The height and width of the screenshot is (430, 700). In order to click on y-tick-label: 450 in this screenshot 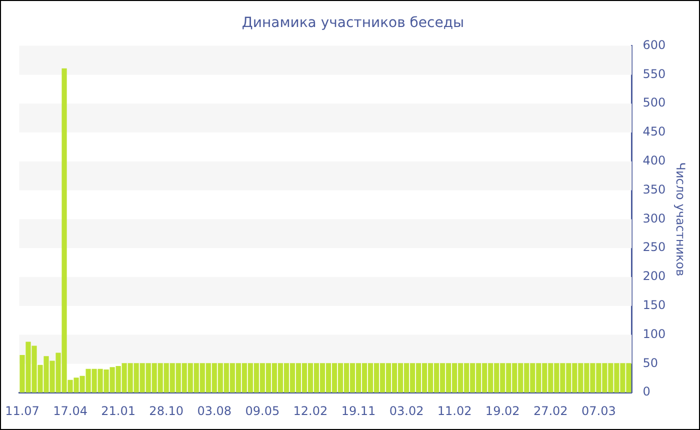, I will do `click(654, 131)`.